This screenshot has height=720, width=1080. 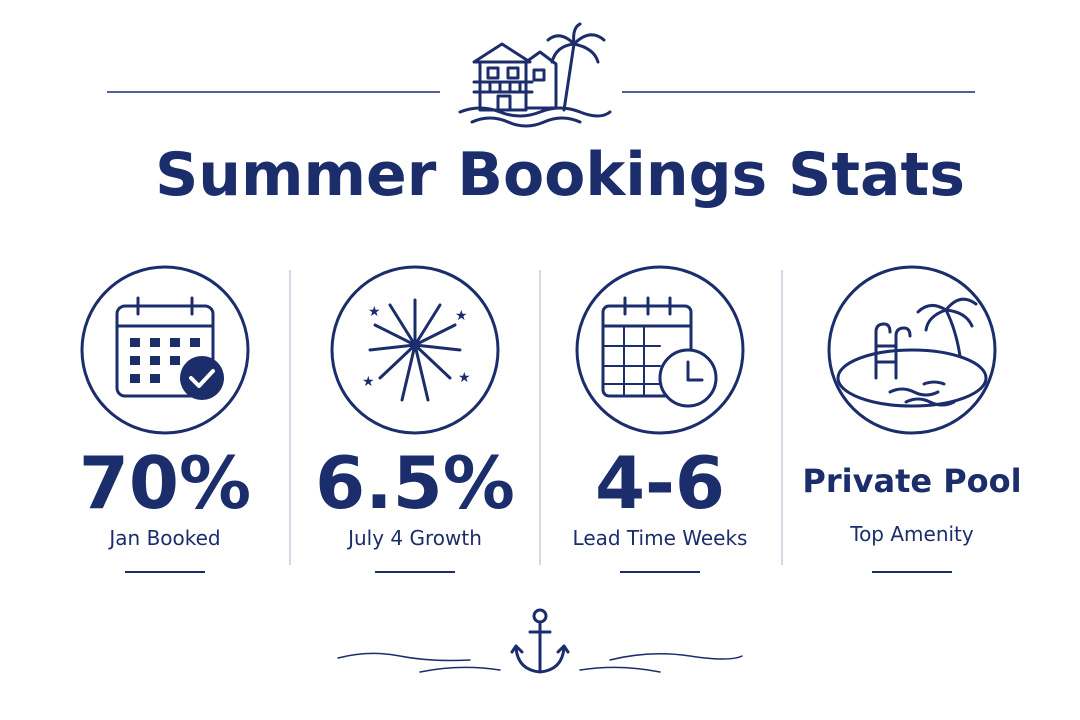 I want to click on calendar-check-icon, so click(x=165, y=350).